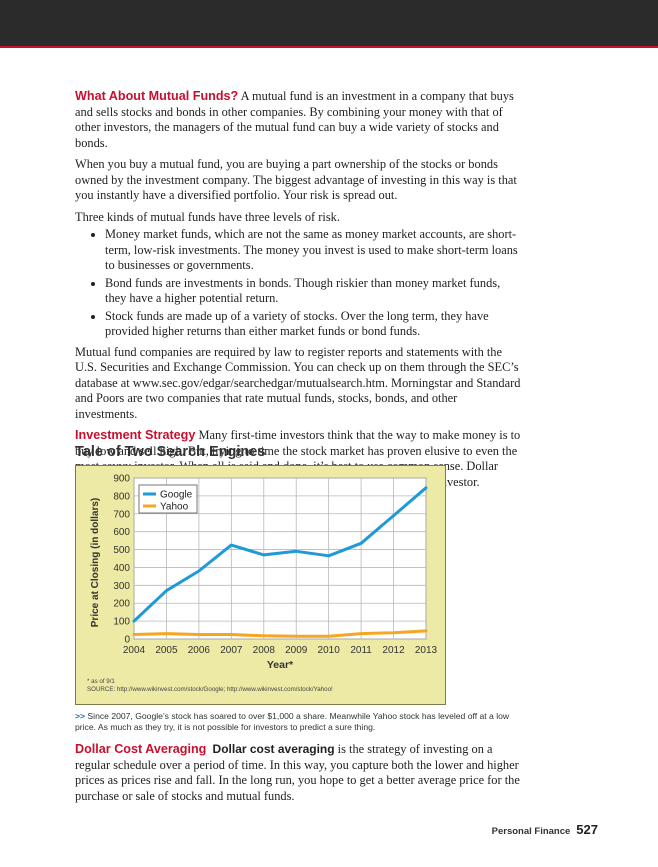 The image size is (658, 867). Describe the element at coordinates (587, 829) in the screenshot. I see `page-number: 527` at that location.